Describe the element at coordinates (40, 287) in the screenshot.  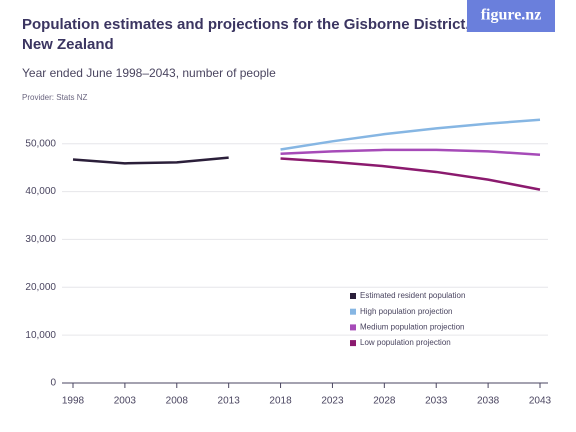
I see `y-tick-label: 20,000` at that location.